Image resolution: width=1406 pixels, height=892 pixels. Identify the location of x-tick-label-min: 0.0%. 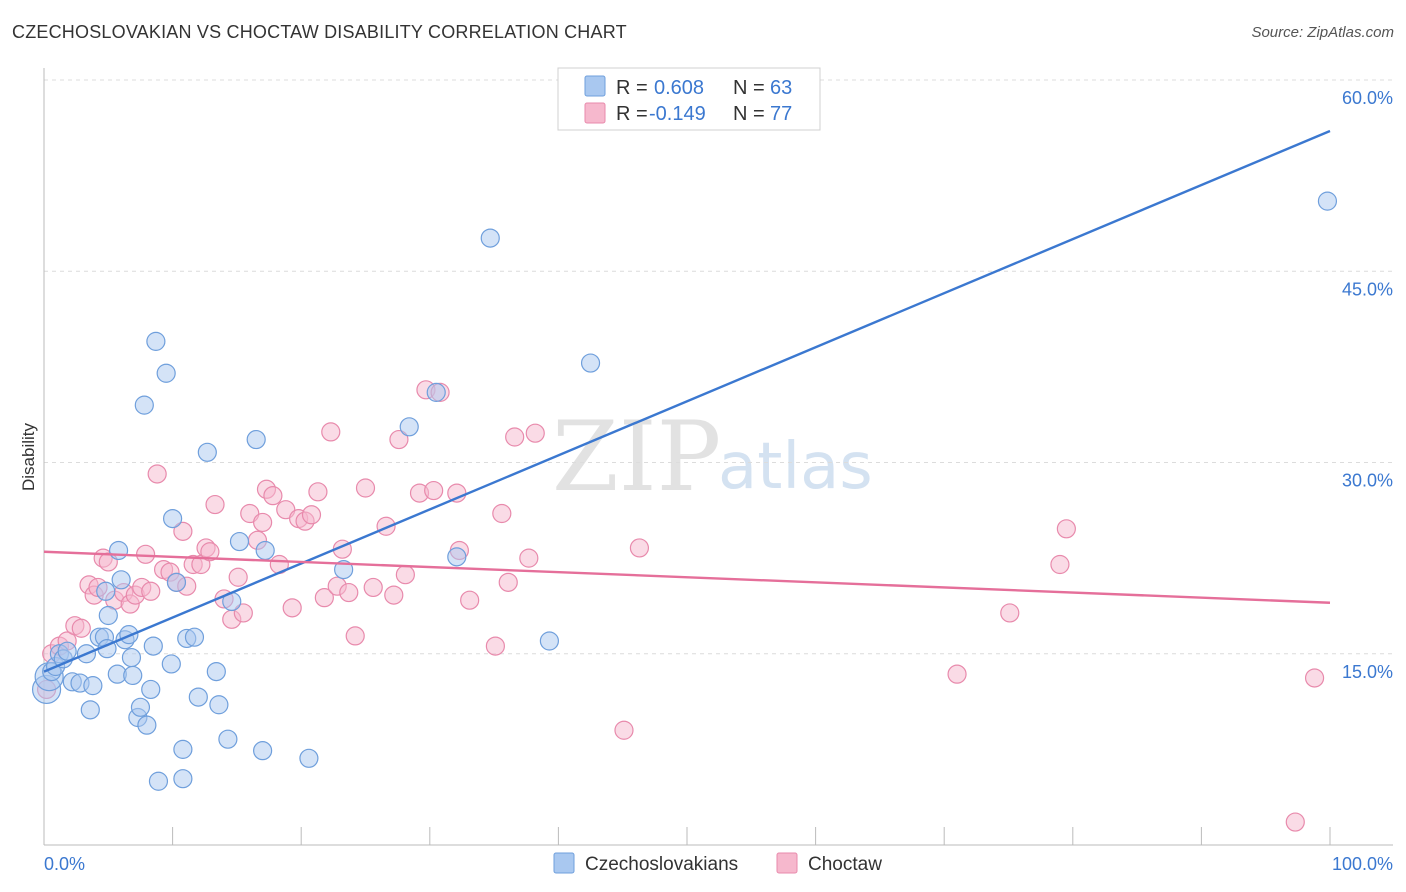
(64, 864).